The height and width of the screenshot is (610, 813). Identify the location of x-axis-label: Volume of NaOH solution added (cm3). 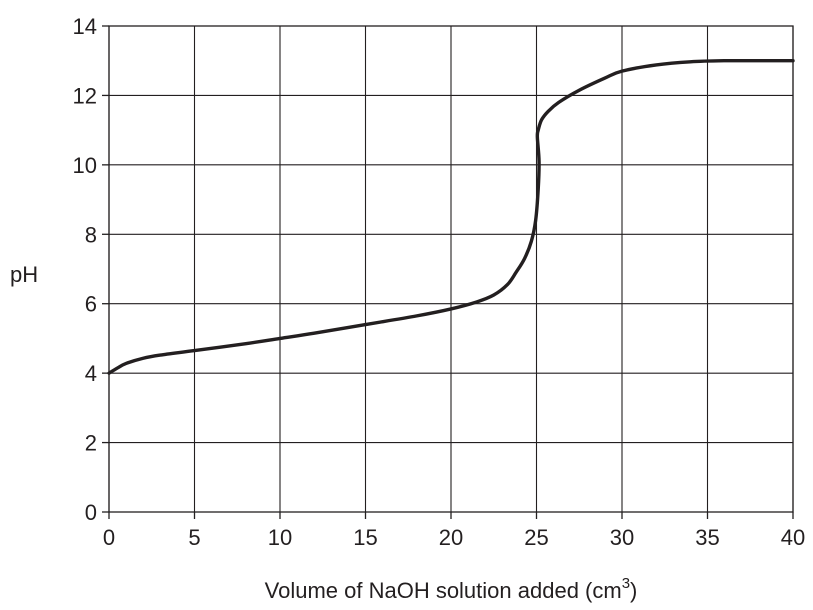
(451, 589).